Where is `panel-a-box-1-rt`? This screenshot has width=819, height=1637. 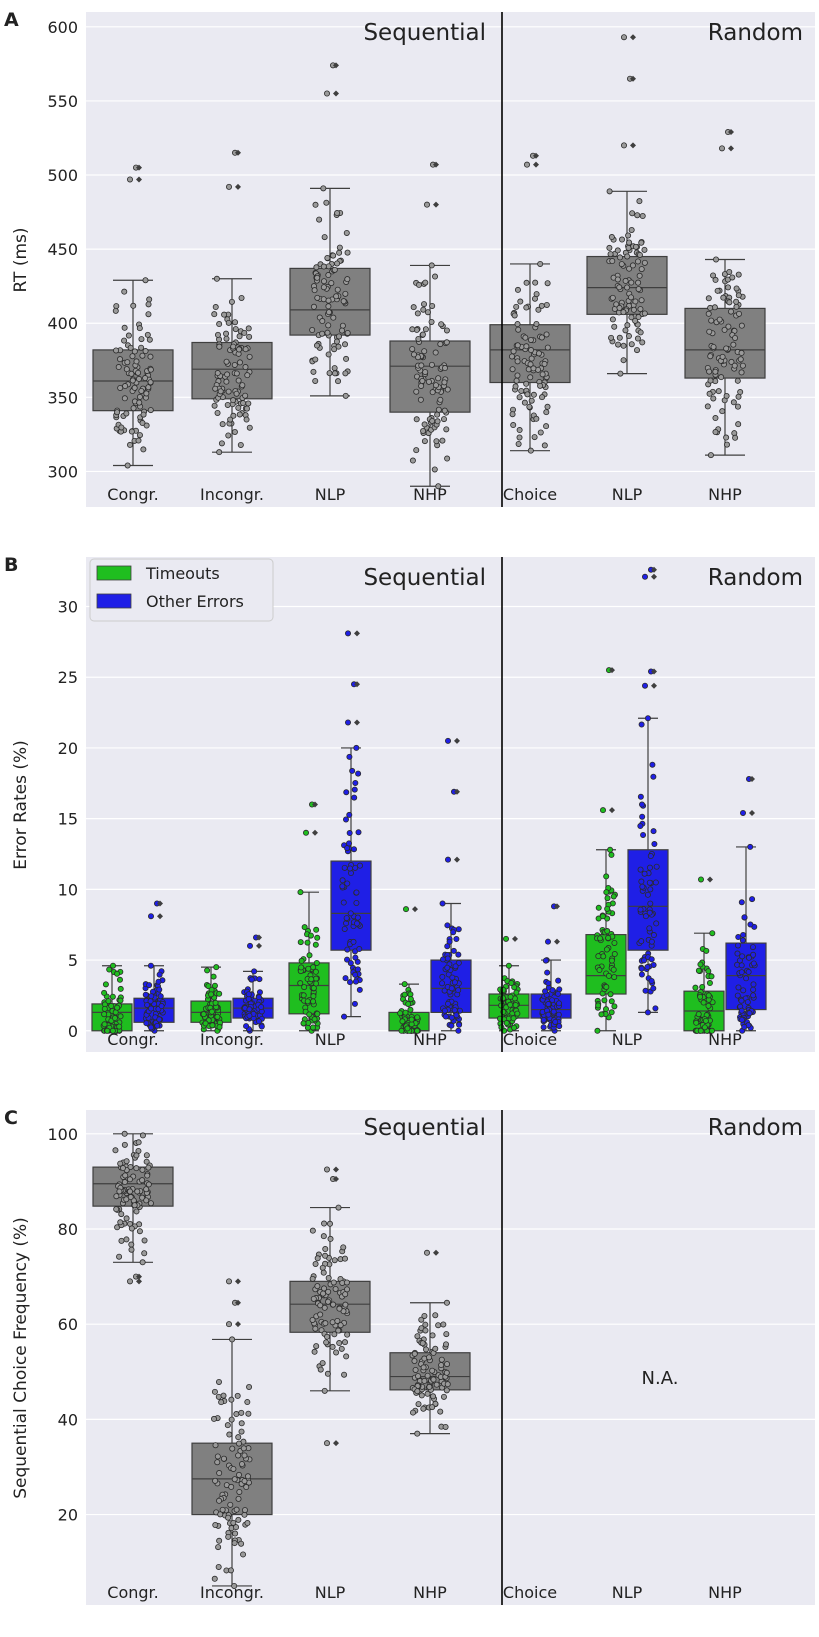 panel-a-box-1-rt is located at coordinates (232, 302).